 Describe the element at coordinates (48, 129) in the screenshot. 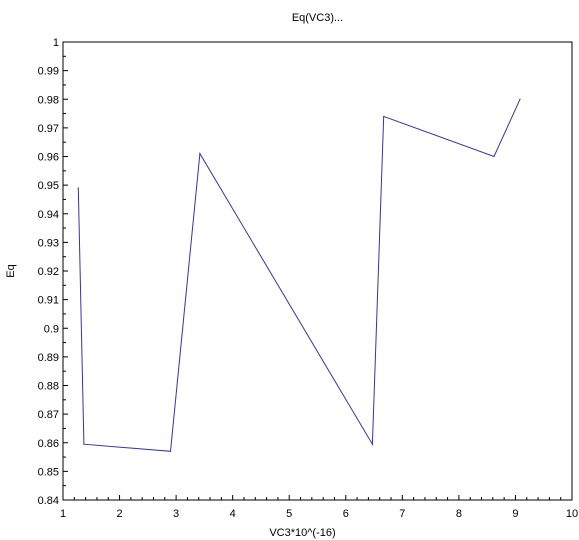

I see `y-tick-label: 0.97` at that location.